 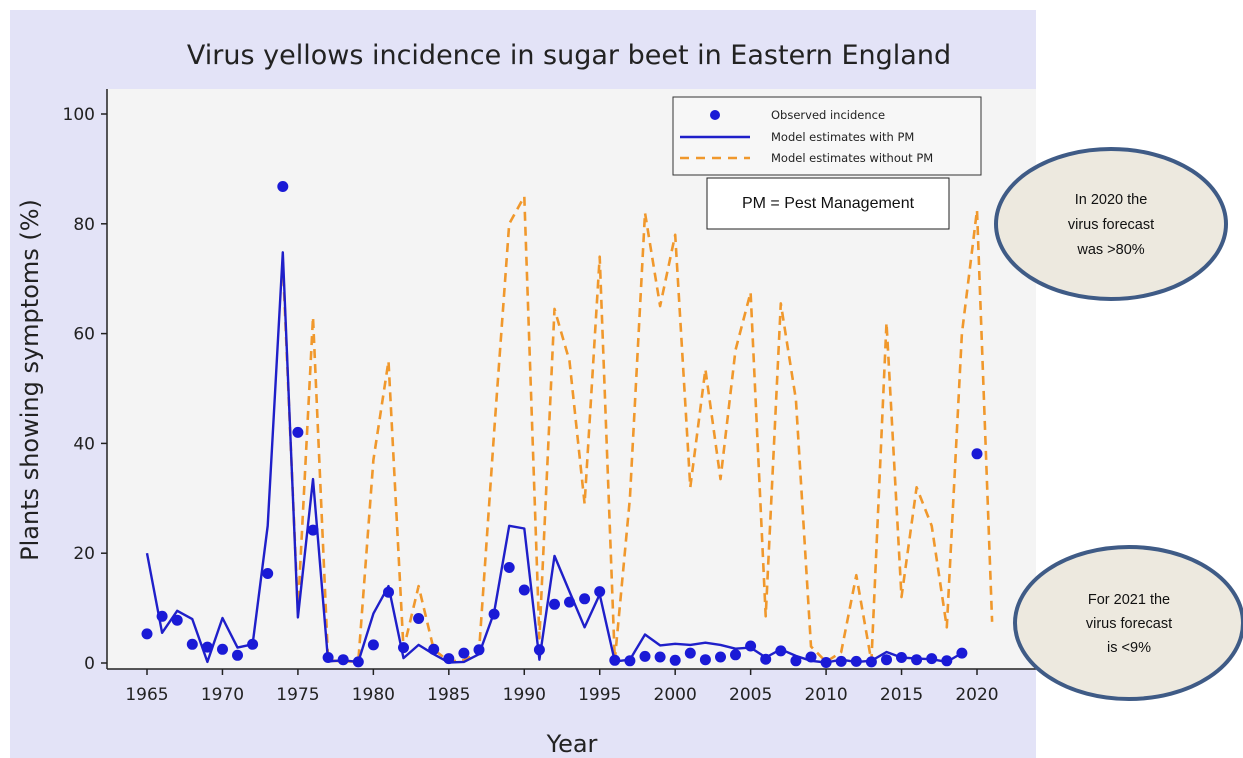 I want to click on x-axis-label: Year, so click(x=572, y=744).